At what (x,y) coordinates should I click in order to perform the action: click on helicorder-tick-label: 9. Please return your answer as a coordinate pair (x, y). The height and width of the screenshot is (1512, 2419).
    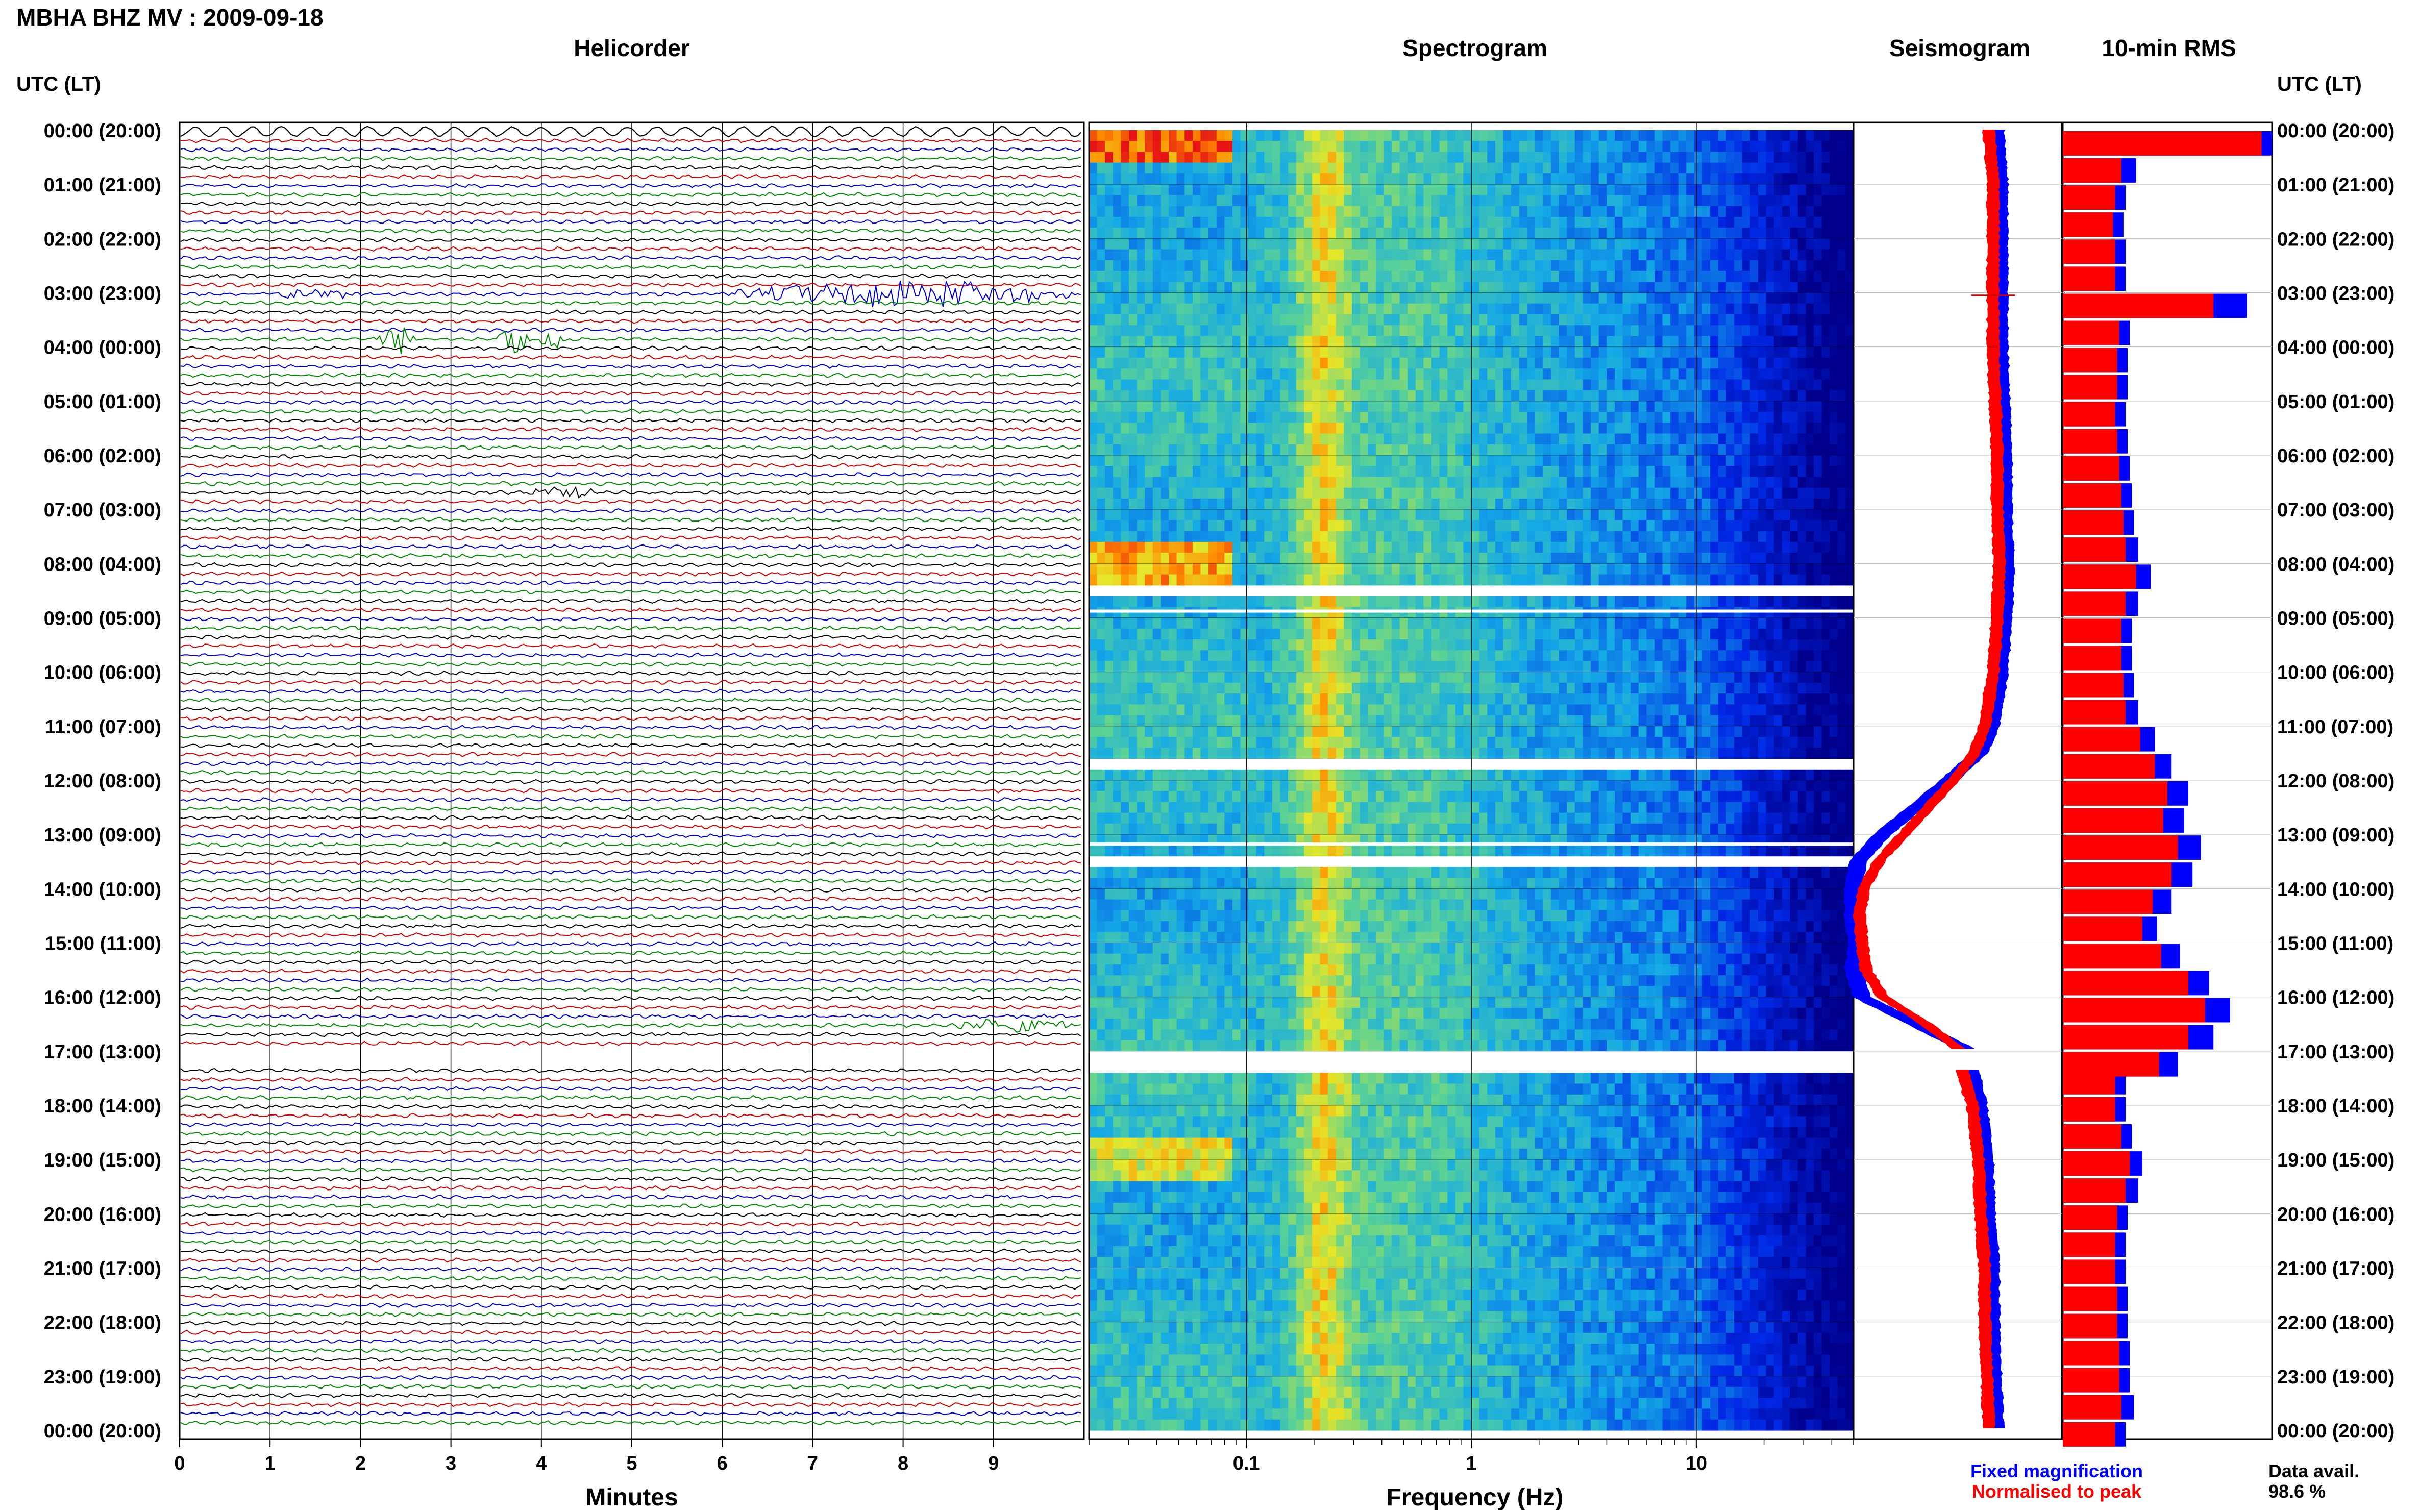
    Looking at the image, I should click on (993, 1463).